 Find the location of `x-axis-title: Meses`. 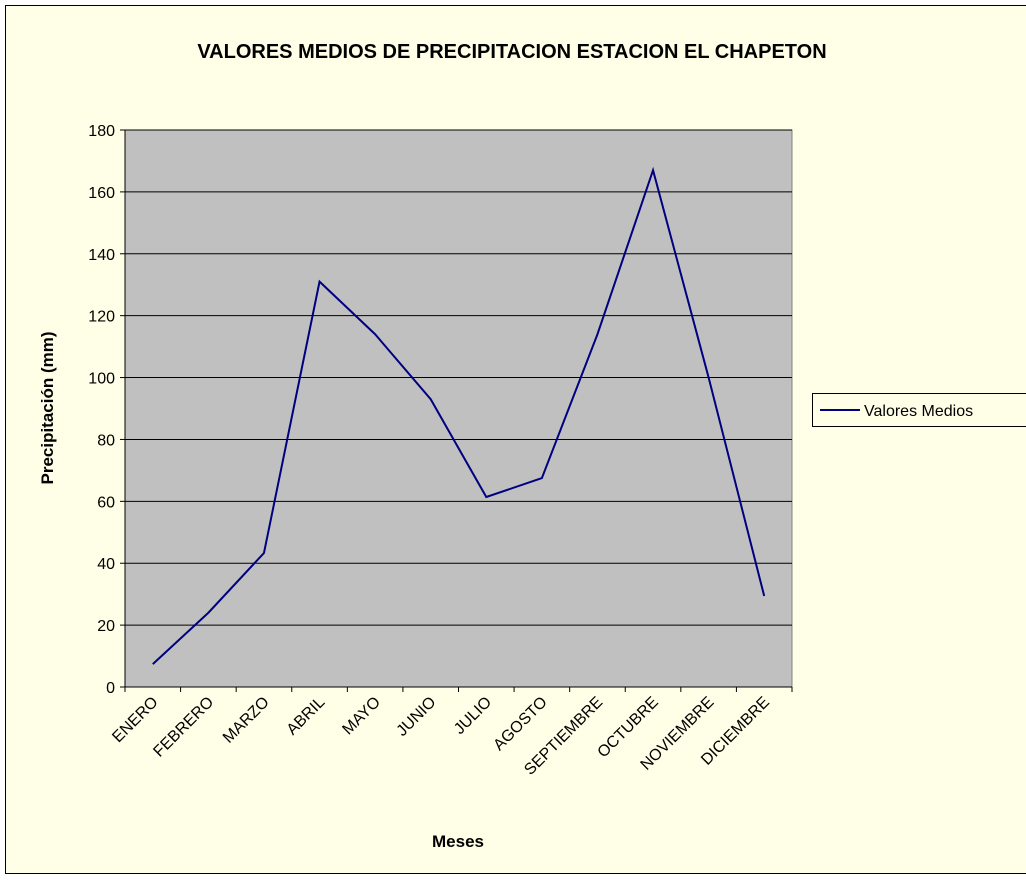

x-axis-title: Meses is located at coordinates (458, 841).